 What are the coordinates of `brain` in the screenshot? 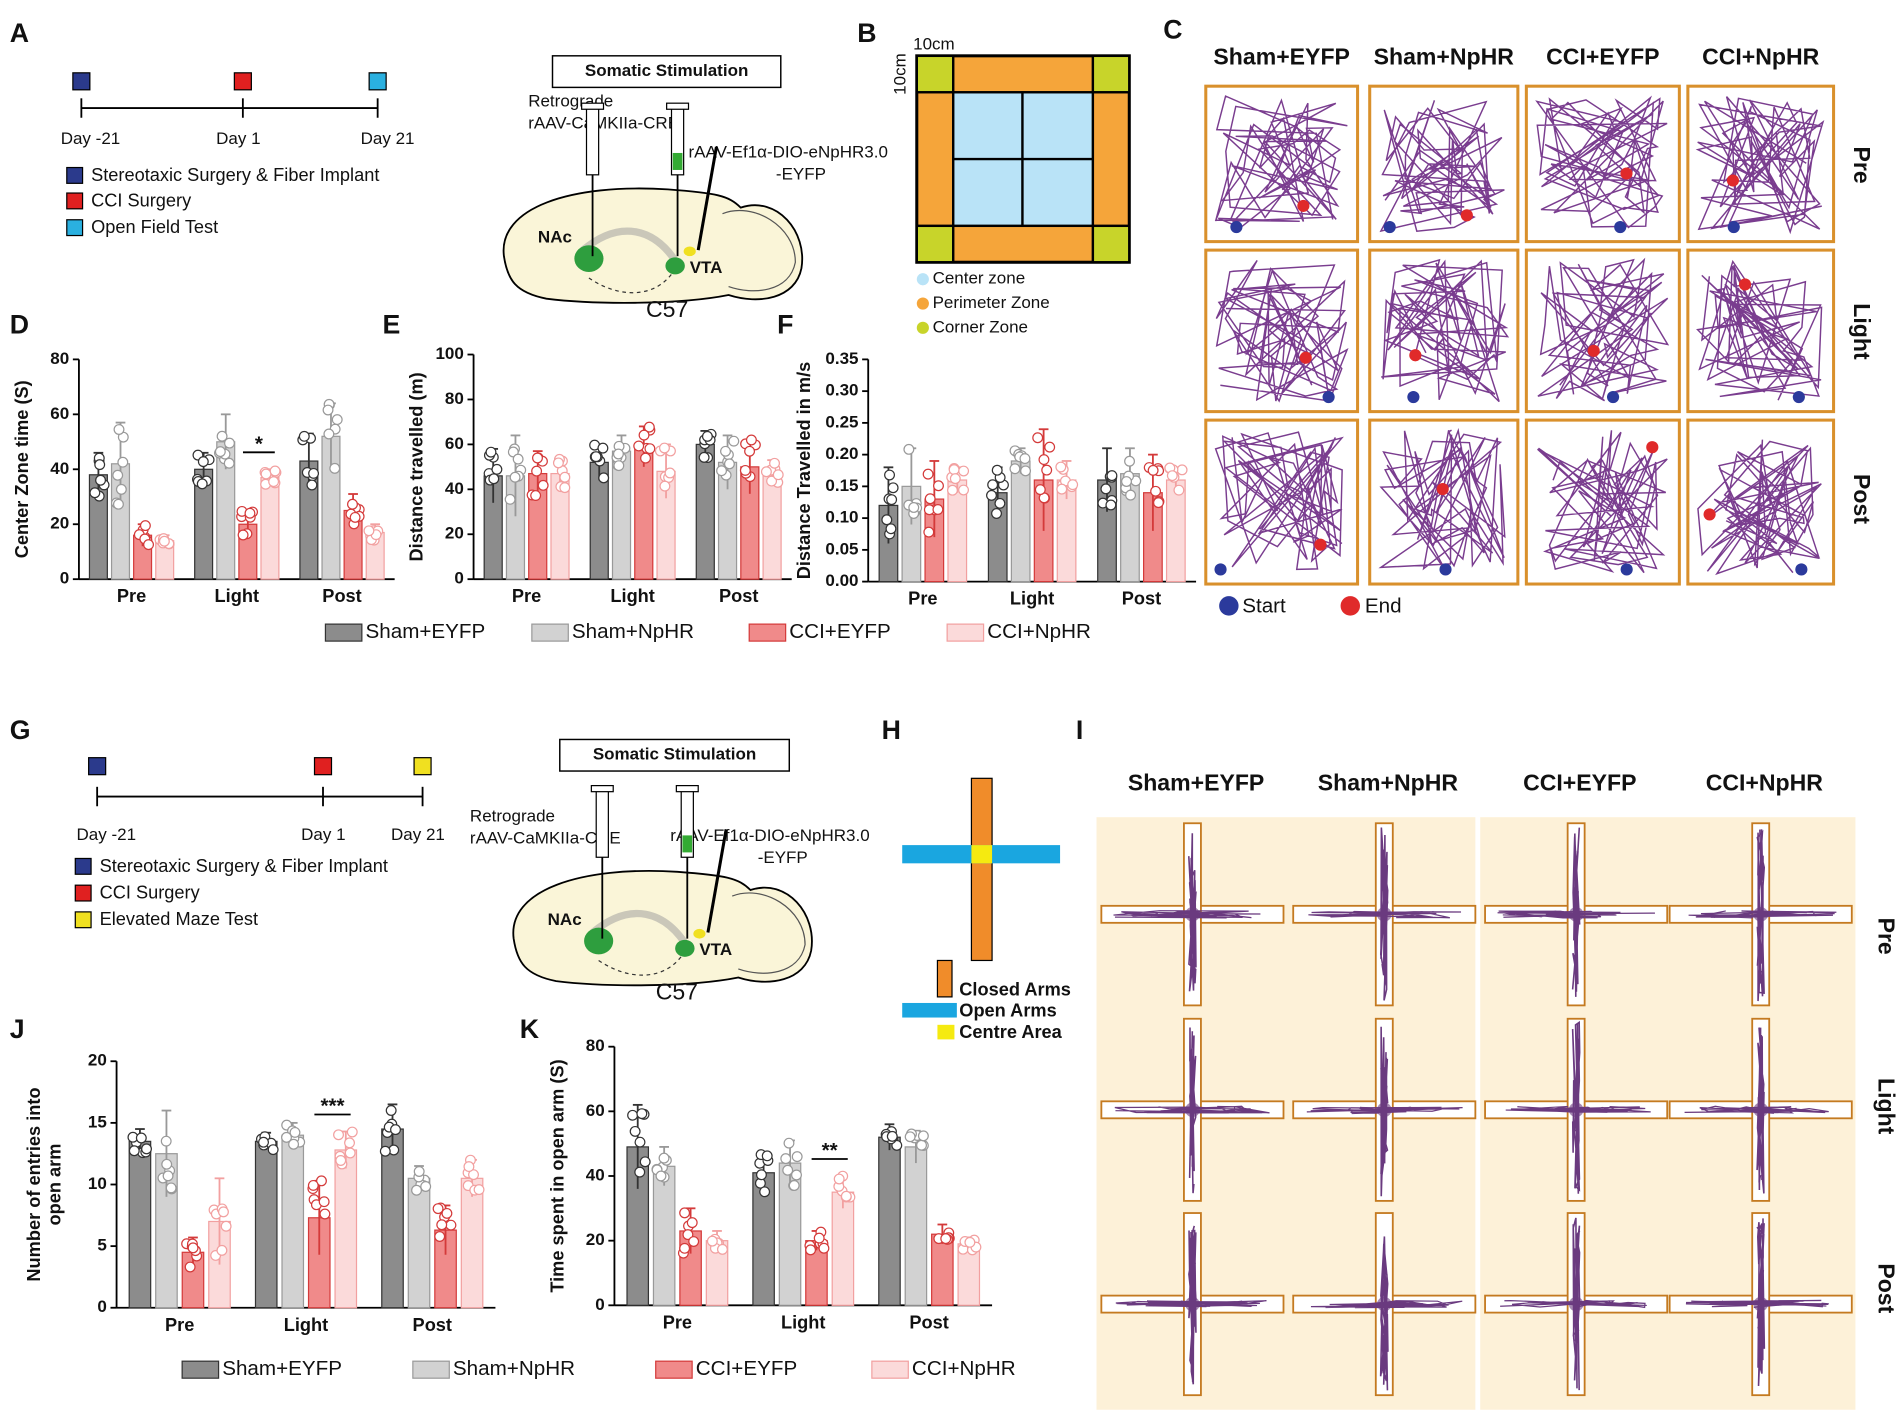 It's located at (653, 203).